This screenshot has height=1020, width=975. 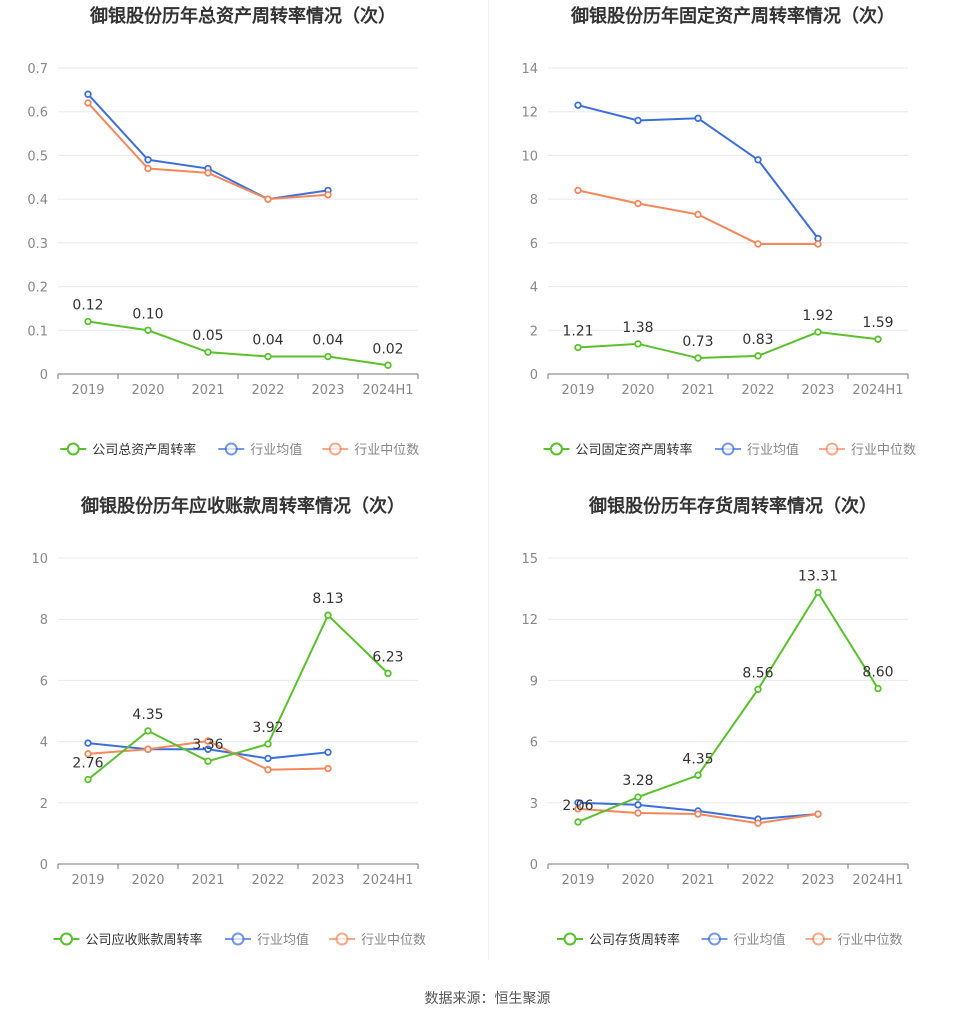 I want to click on y-tick-label: 0.4, so click(x=37, y=200).